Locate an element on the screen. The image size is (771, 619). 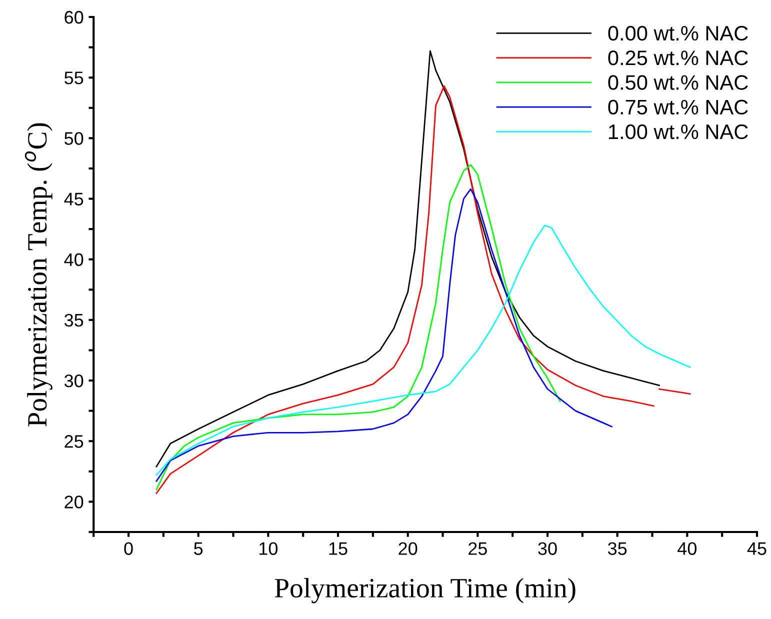
y-tick-label: 50 is located at coordinates (74, 138).